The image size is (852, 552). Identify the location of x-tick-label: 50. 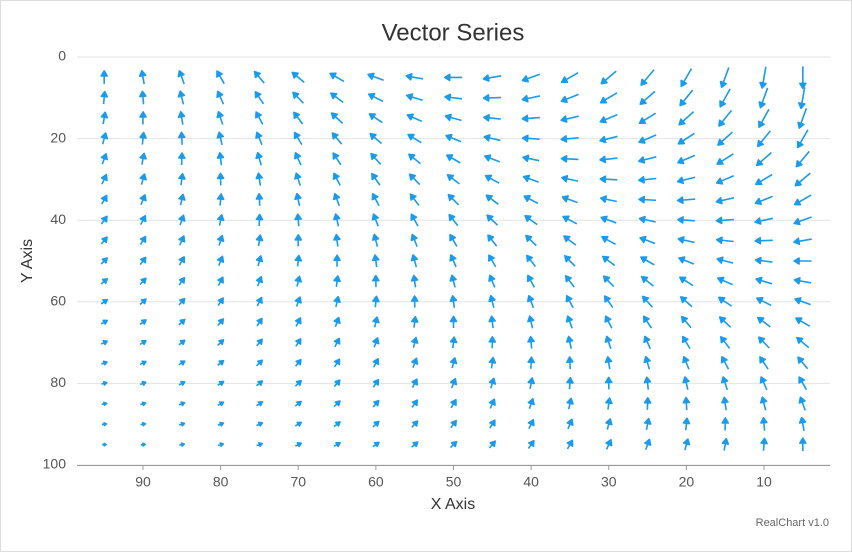
(454, 482).